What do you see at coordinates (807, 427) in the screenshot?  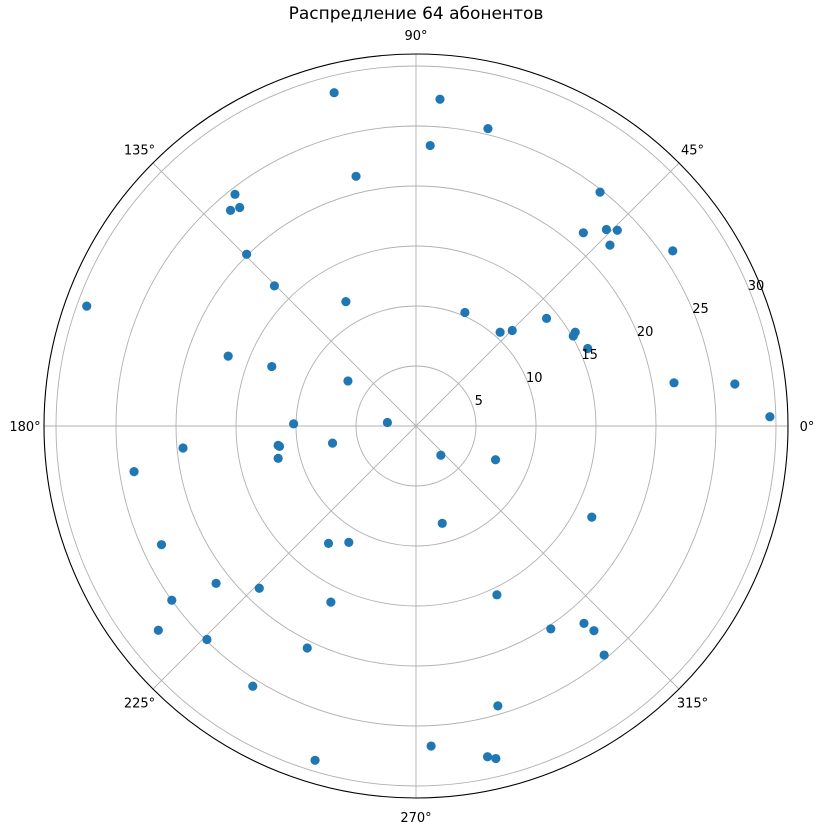 I see `theta-tick-label: 0°` at bounding box center [807, 427].